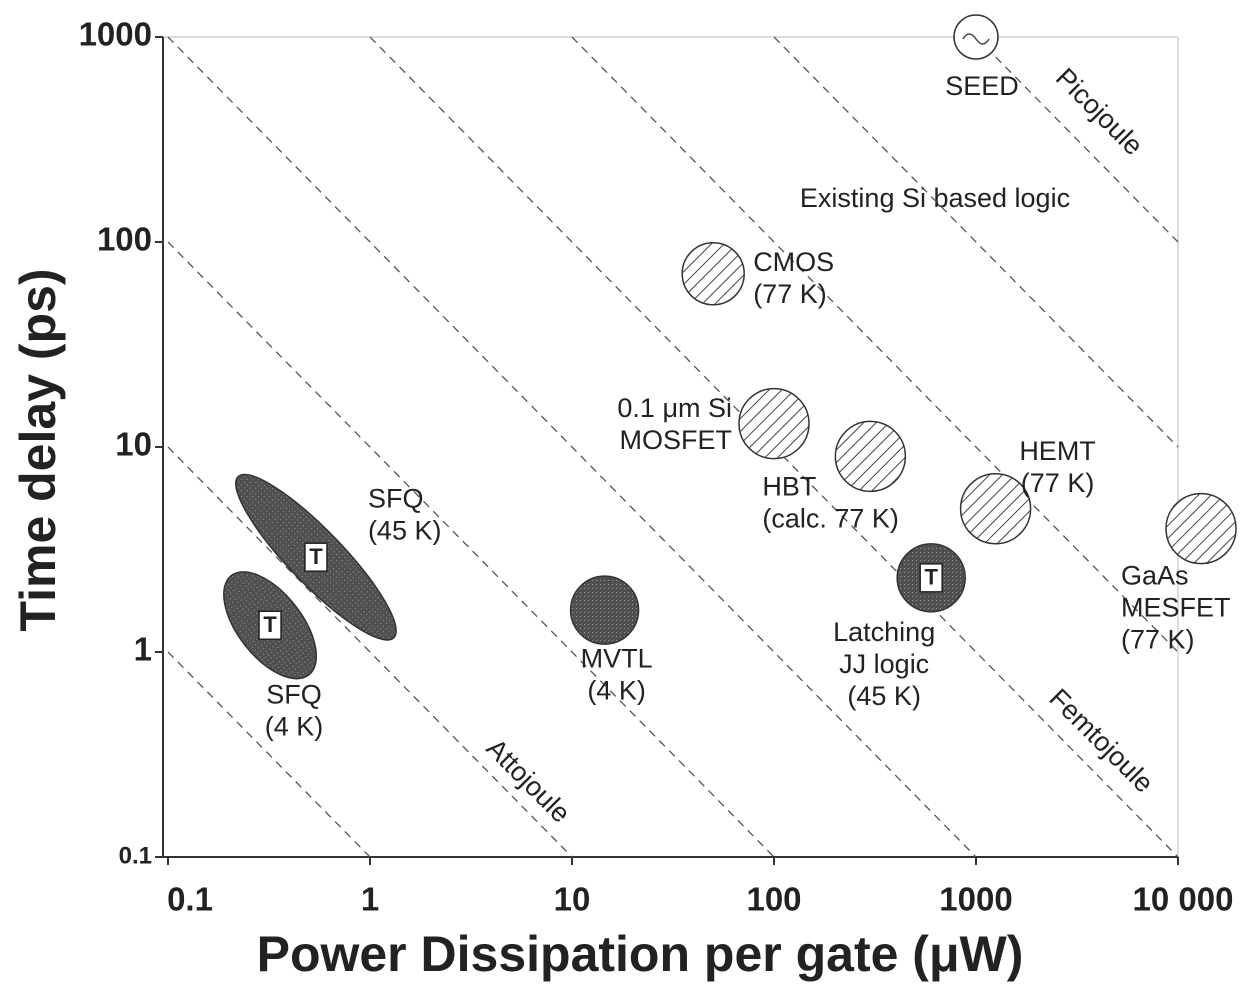 Image resolution: width=1251 pixels, height=993 pixels. I want to click on x-tick-label: 100, so click(773, 899).